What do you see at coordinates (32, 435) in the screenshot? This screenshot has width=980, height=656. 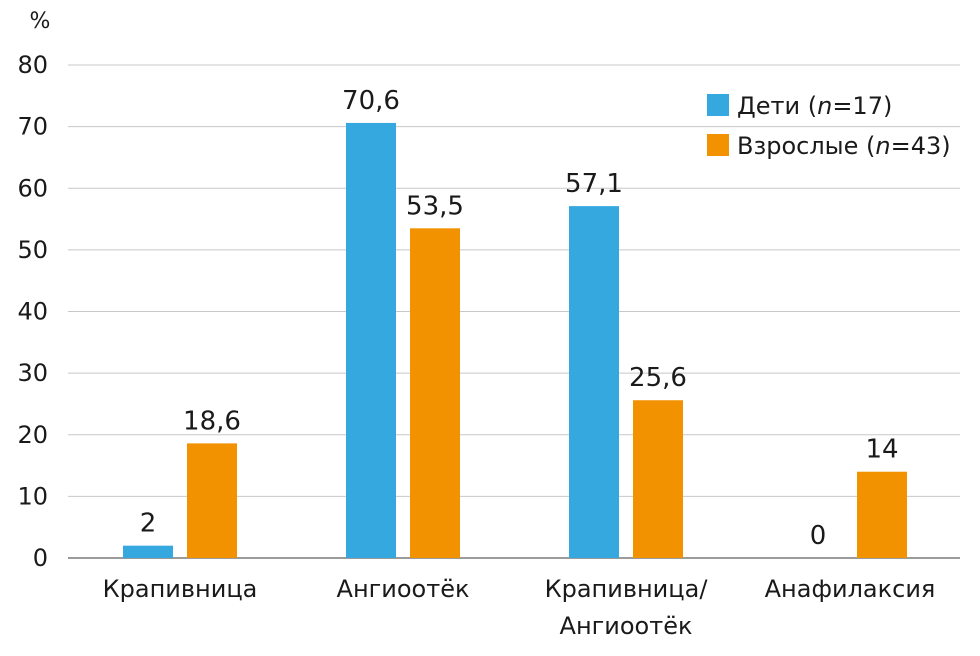 I see `y-tick-label: 20` at bounding box center [32, 435].